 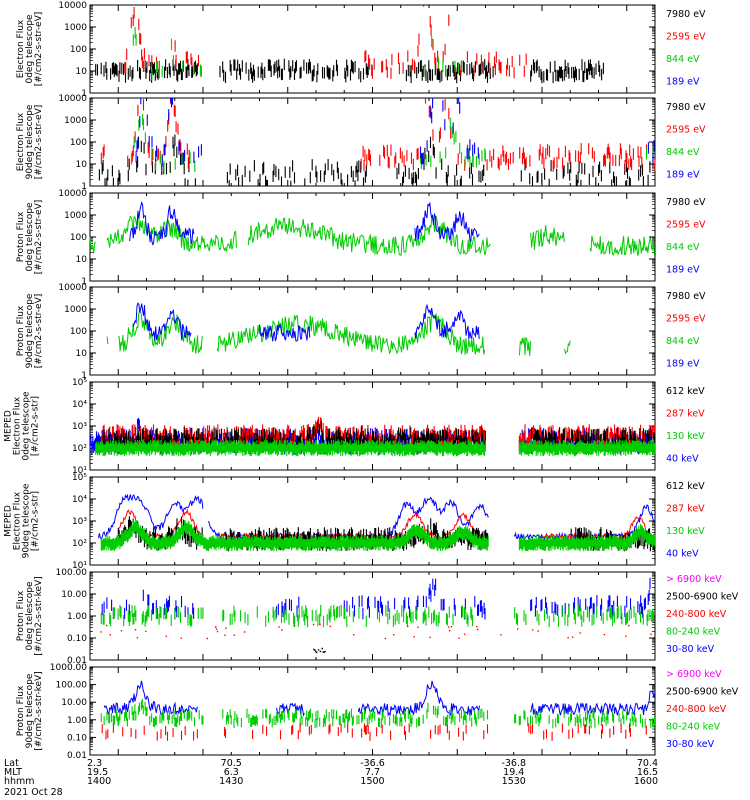 What do you see at coordinates (685, 414) in the screenshot?
I see `legend-entry: 287 keV` at bounding box center [685, 414].